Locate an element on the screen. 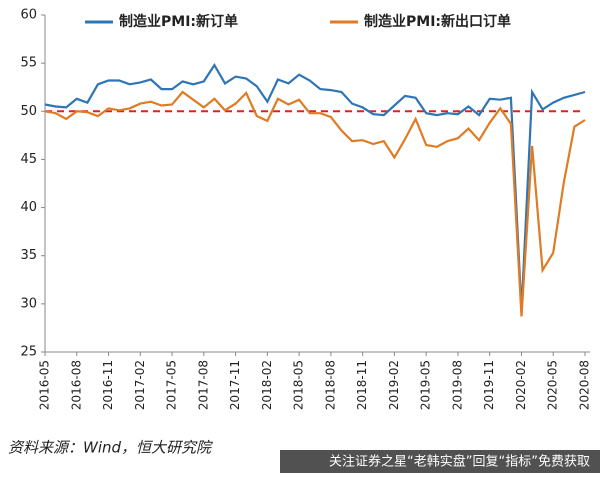  x-tick-label: 2019-11 is located at coordinates (489, 385).